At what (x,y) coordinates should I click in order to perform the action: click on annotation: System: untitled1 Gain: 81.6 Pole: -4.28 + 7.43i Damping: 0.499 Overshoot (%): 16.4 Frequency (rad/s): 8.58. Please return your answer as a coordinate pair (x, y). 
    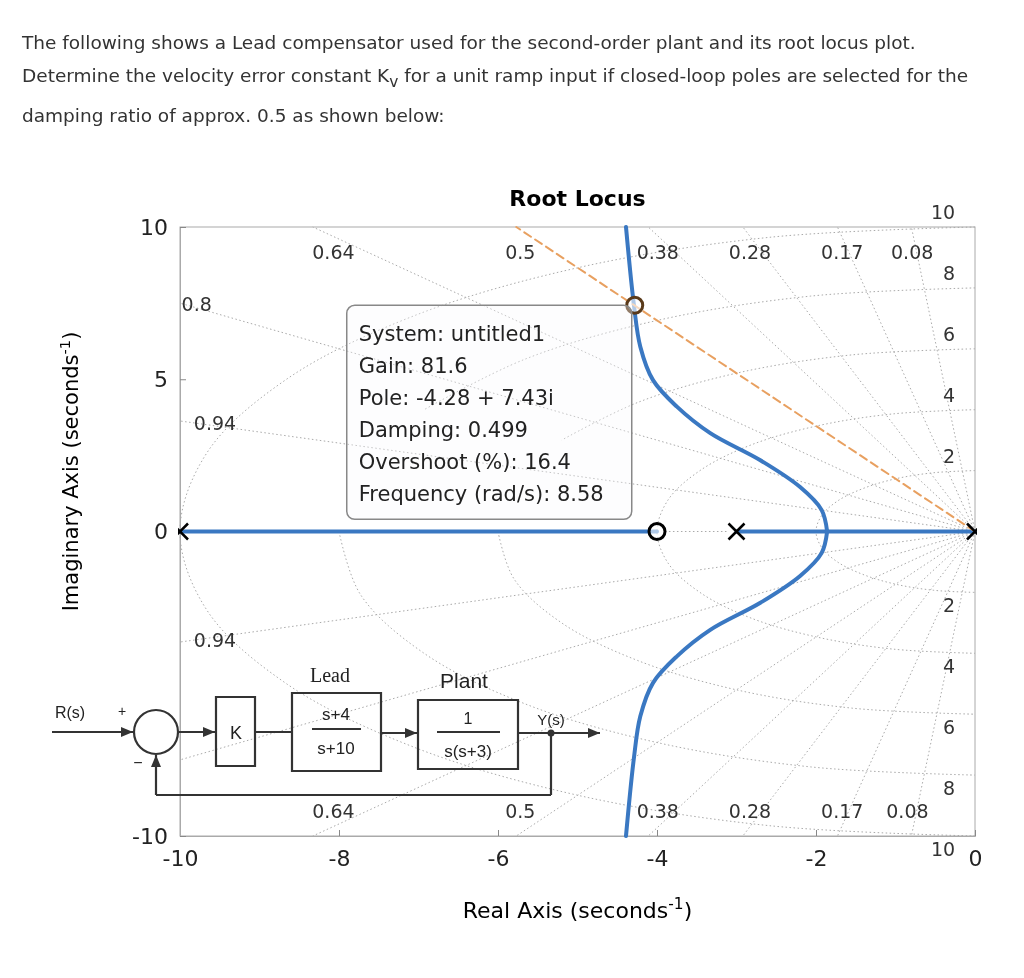
    Looking at the image, I should click on (481, 414).